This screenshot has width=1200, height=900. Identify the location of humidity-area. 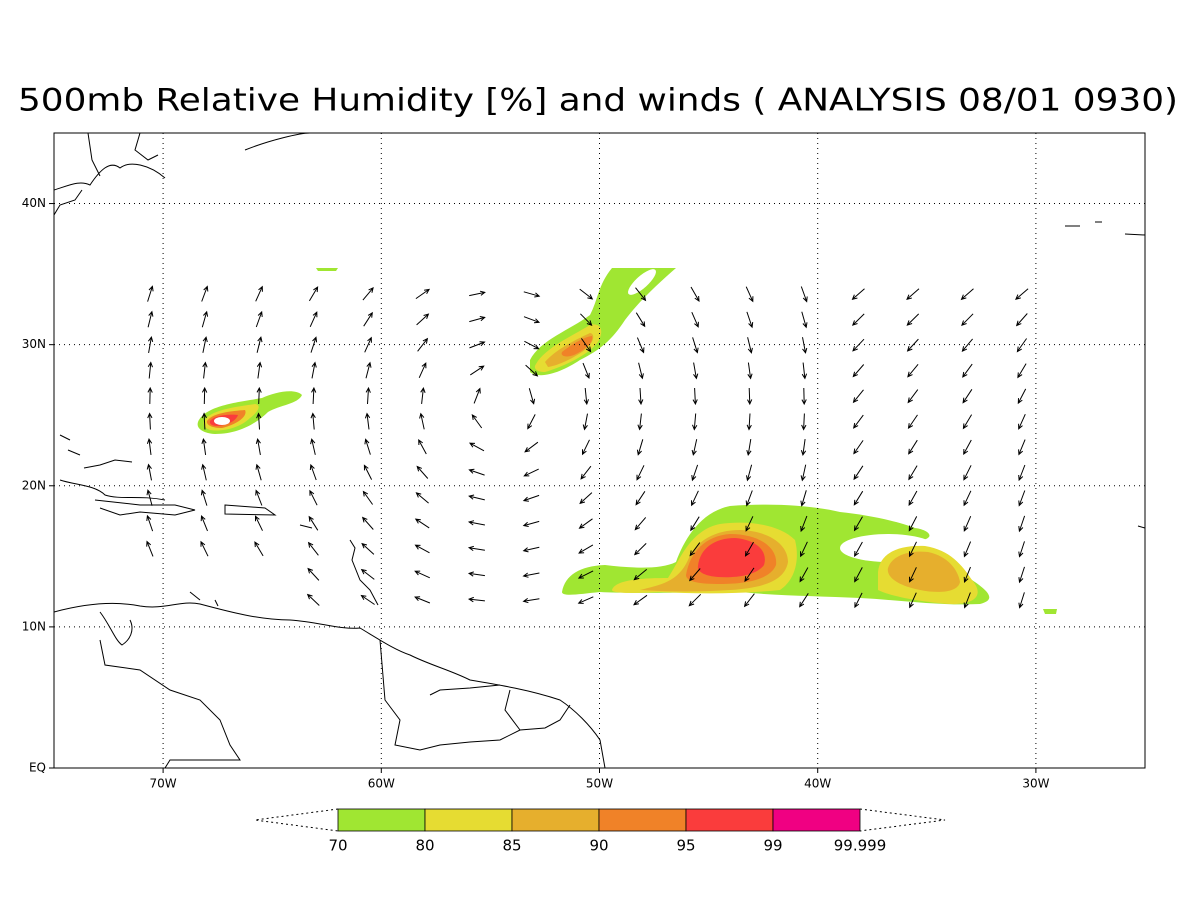
(731, 558).